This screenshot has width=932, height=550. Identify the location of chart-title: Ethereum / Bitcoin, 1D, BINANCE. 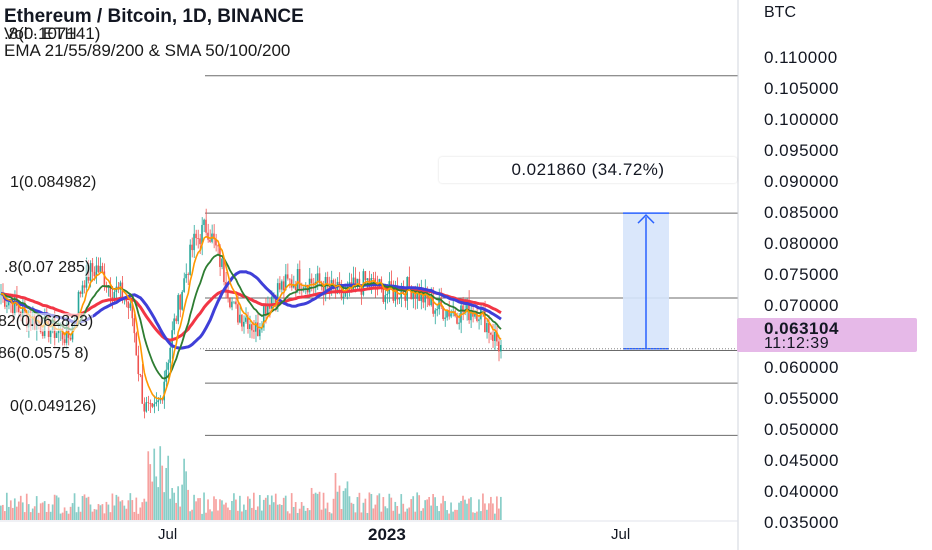
(154, 16).